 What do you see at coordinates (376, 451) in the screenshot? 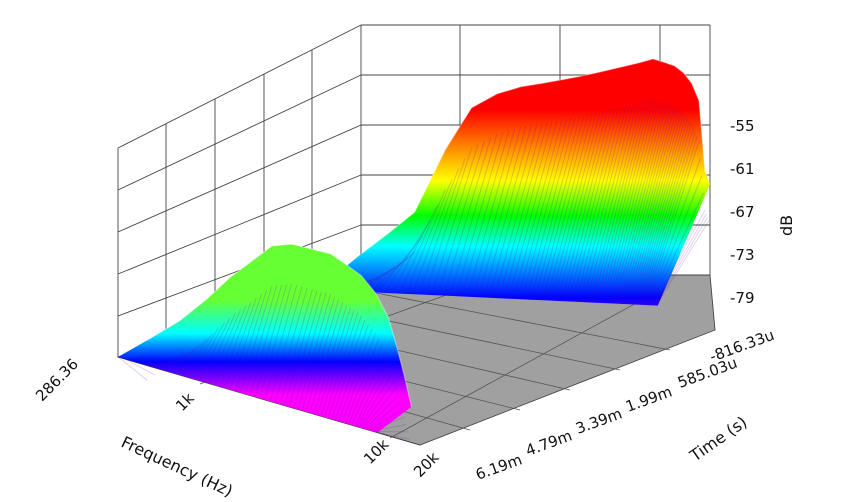
I see `x-tick-label: 10k` at bounding box center [376, 451].